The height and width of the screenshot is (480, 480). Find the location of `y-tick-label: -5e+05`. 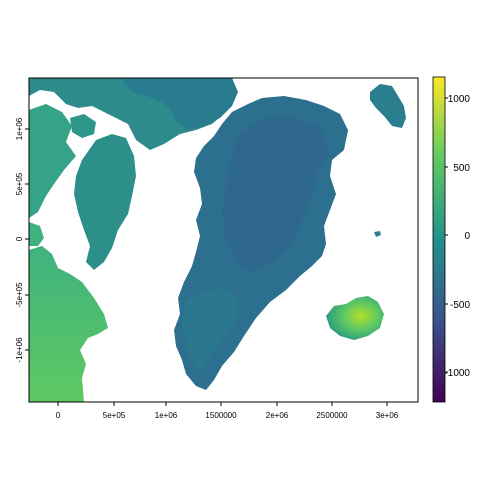

y-tick-label: -5e+05 is located at coordinates (19, 295).